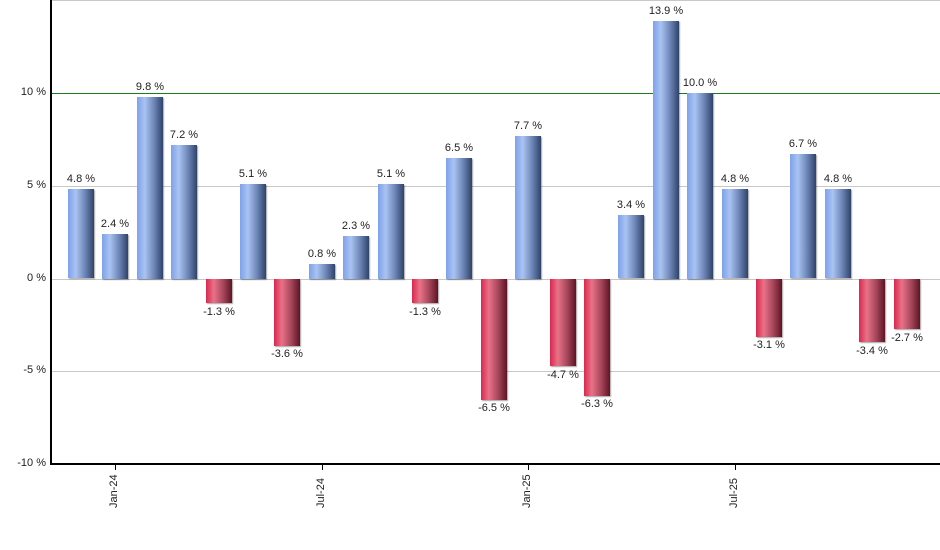  I want to click on y-axis-tick-label: 5 %, so click(36, 185).